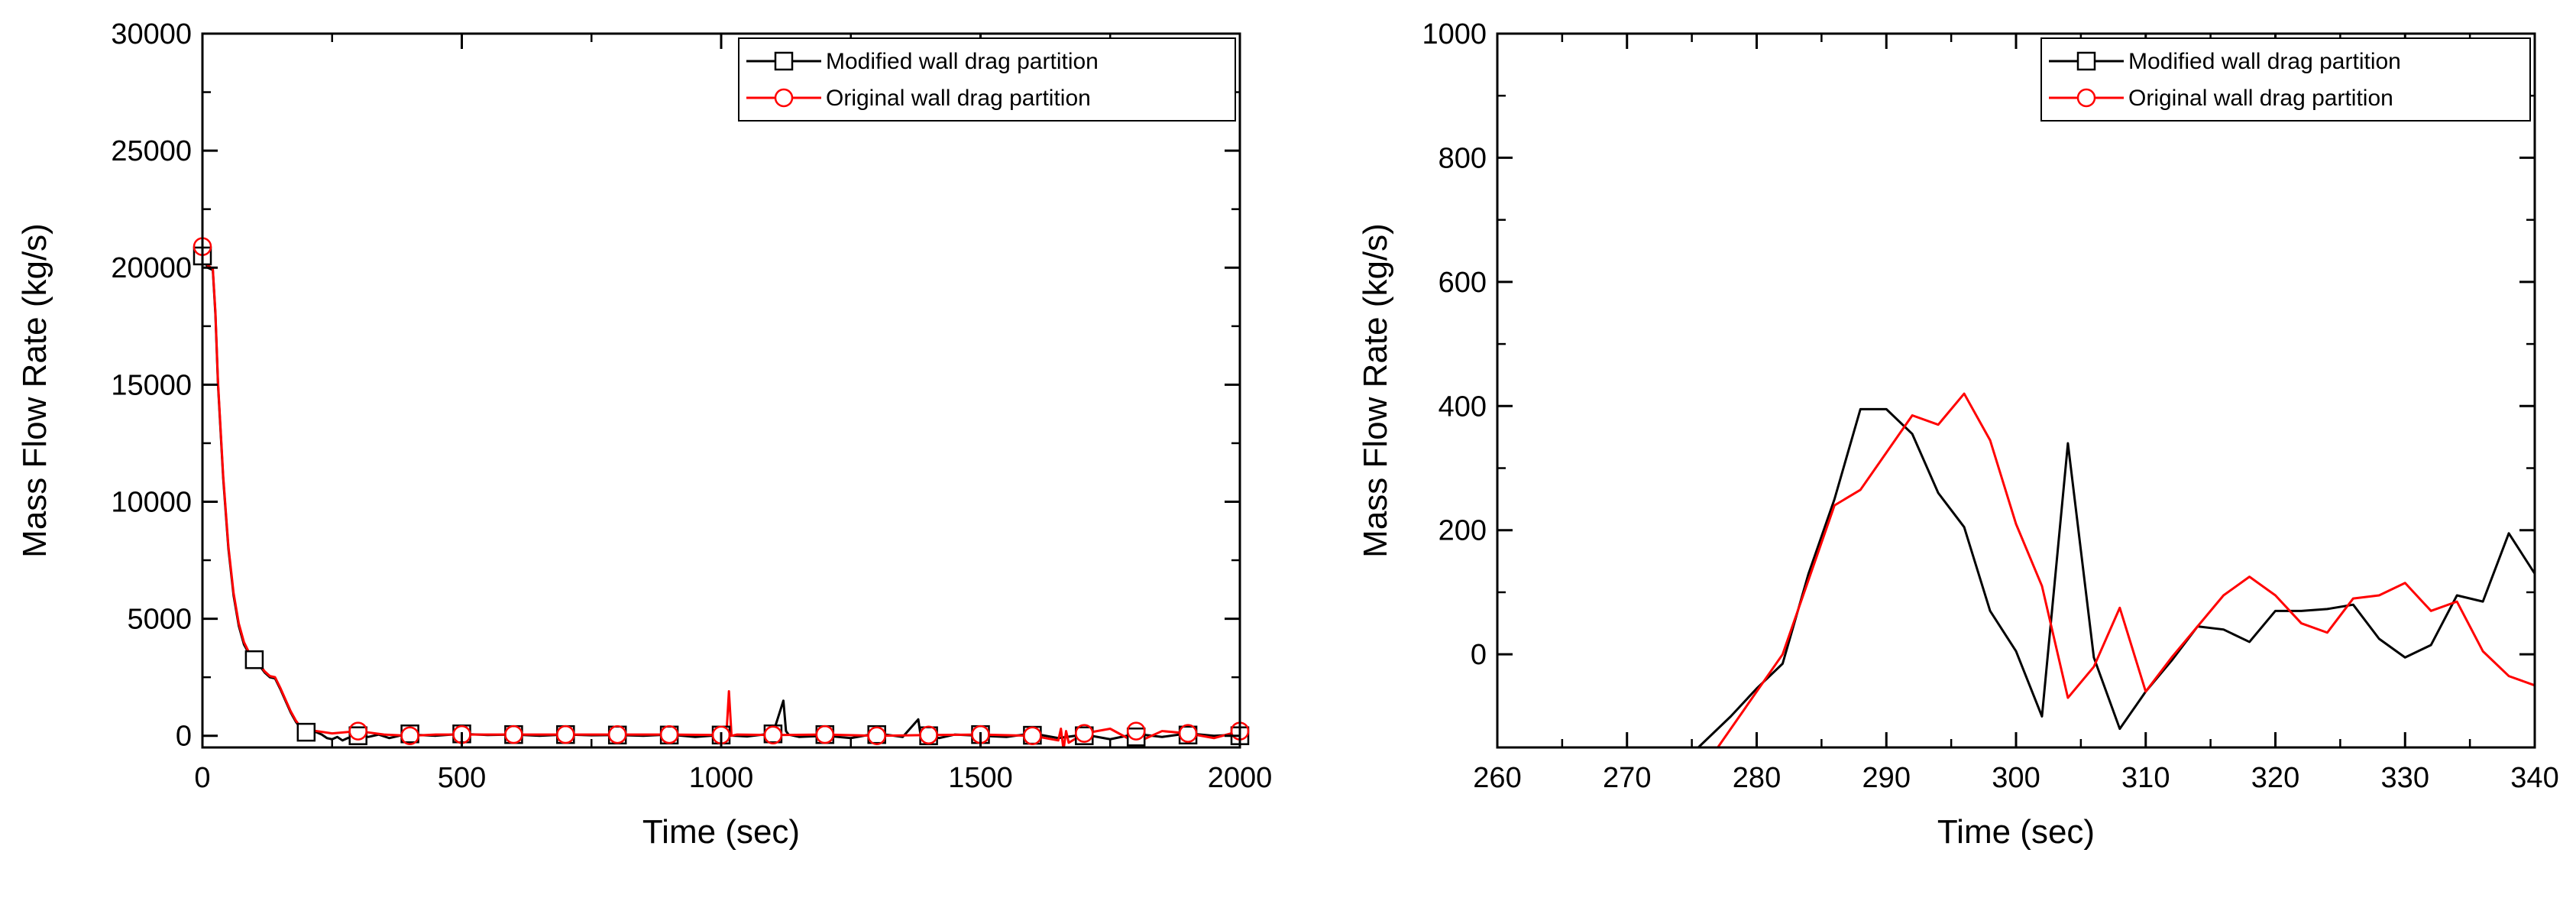 The height and width of the screenshot is (911, 2576). I want to click on left-x-tick-label: 1000, so click(721, 778).